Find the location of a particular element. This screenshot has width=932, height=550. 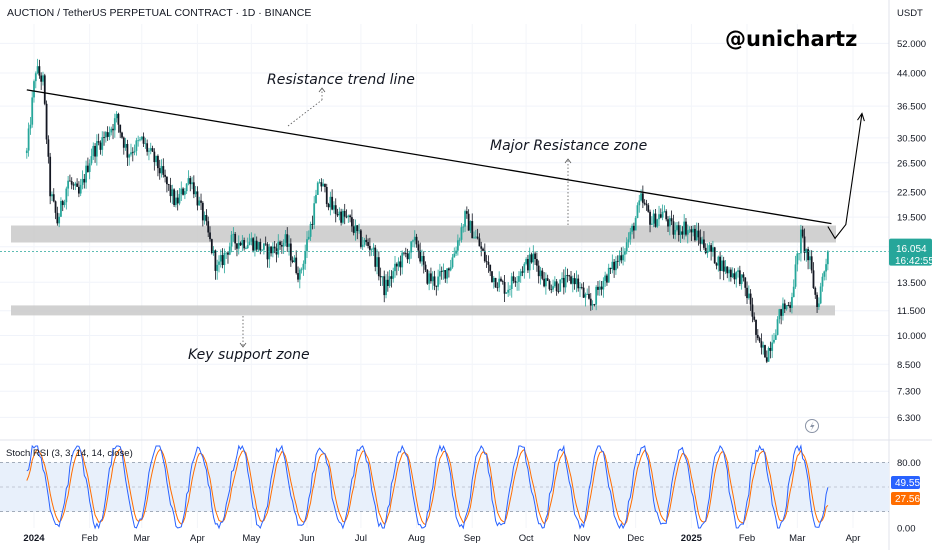

rsi-k-line is located at coordinates (427, 487).